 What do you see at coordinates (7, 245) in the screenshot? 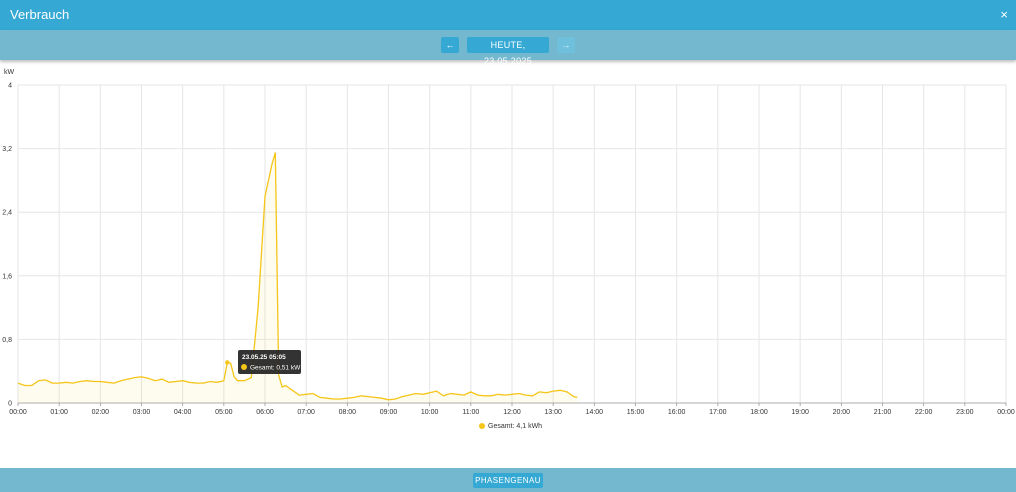
I see `y-axis-ticks: 0 0,8 1,6 2,4 3,2 4` at bounding box center [7, 245].